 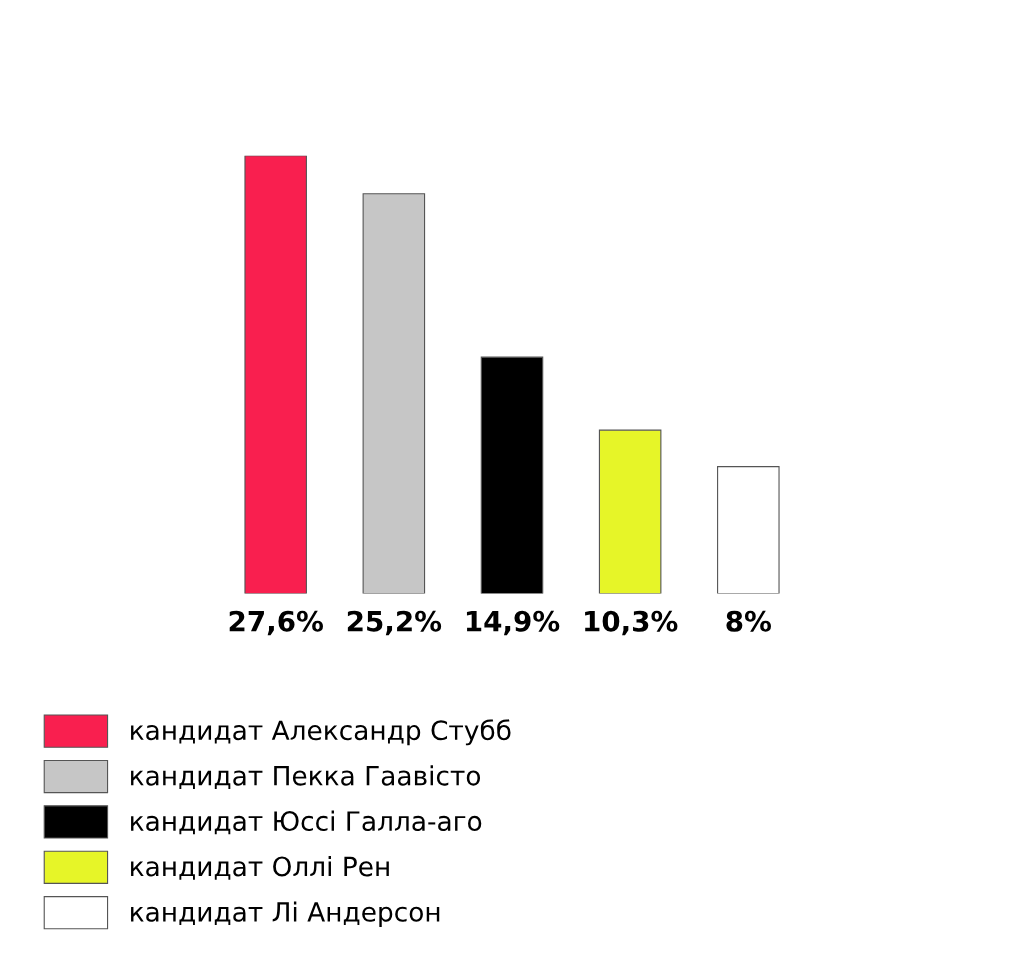 What do you see at coordinates (276, 623) in the screenshot?
I see `data-label: 27,6%` at bounding box center [276, 623].